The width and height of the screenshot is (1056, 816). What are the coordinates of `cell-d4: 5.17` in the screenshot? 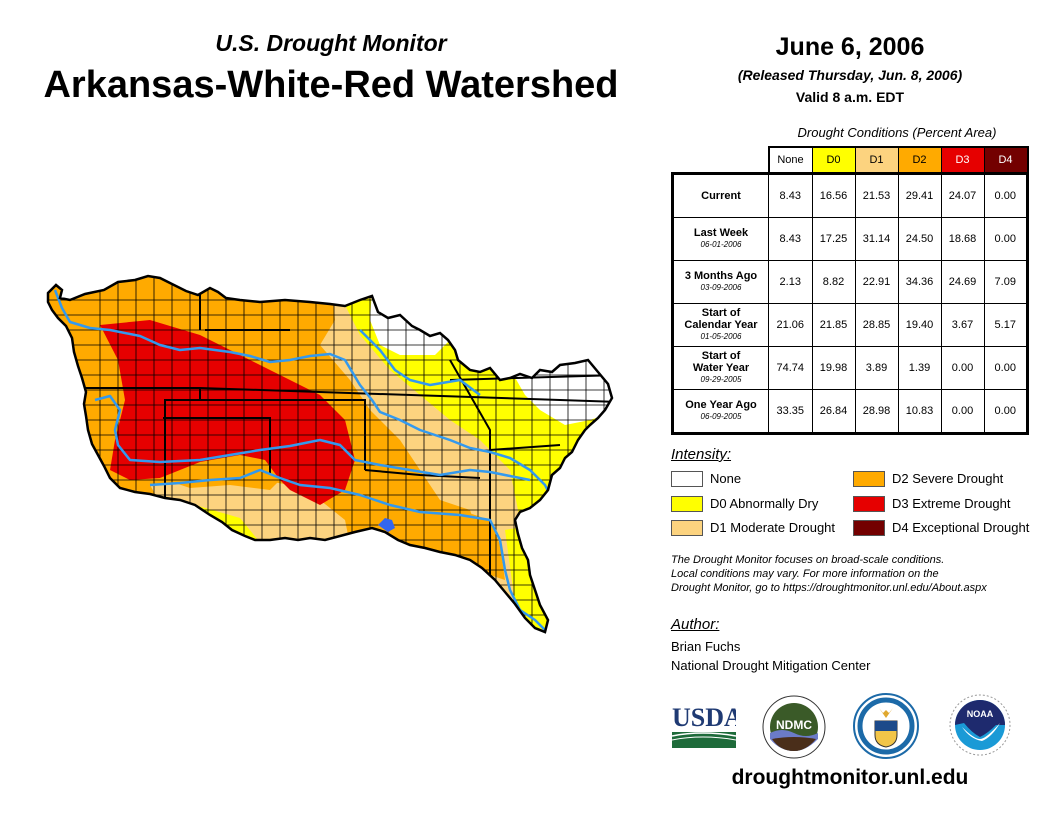 It's located at (1006, 325).